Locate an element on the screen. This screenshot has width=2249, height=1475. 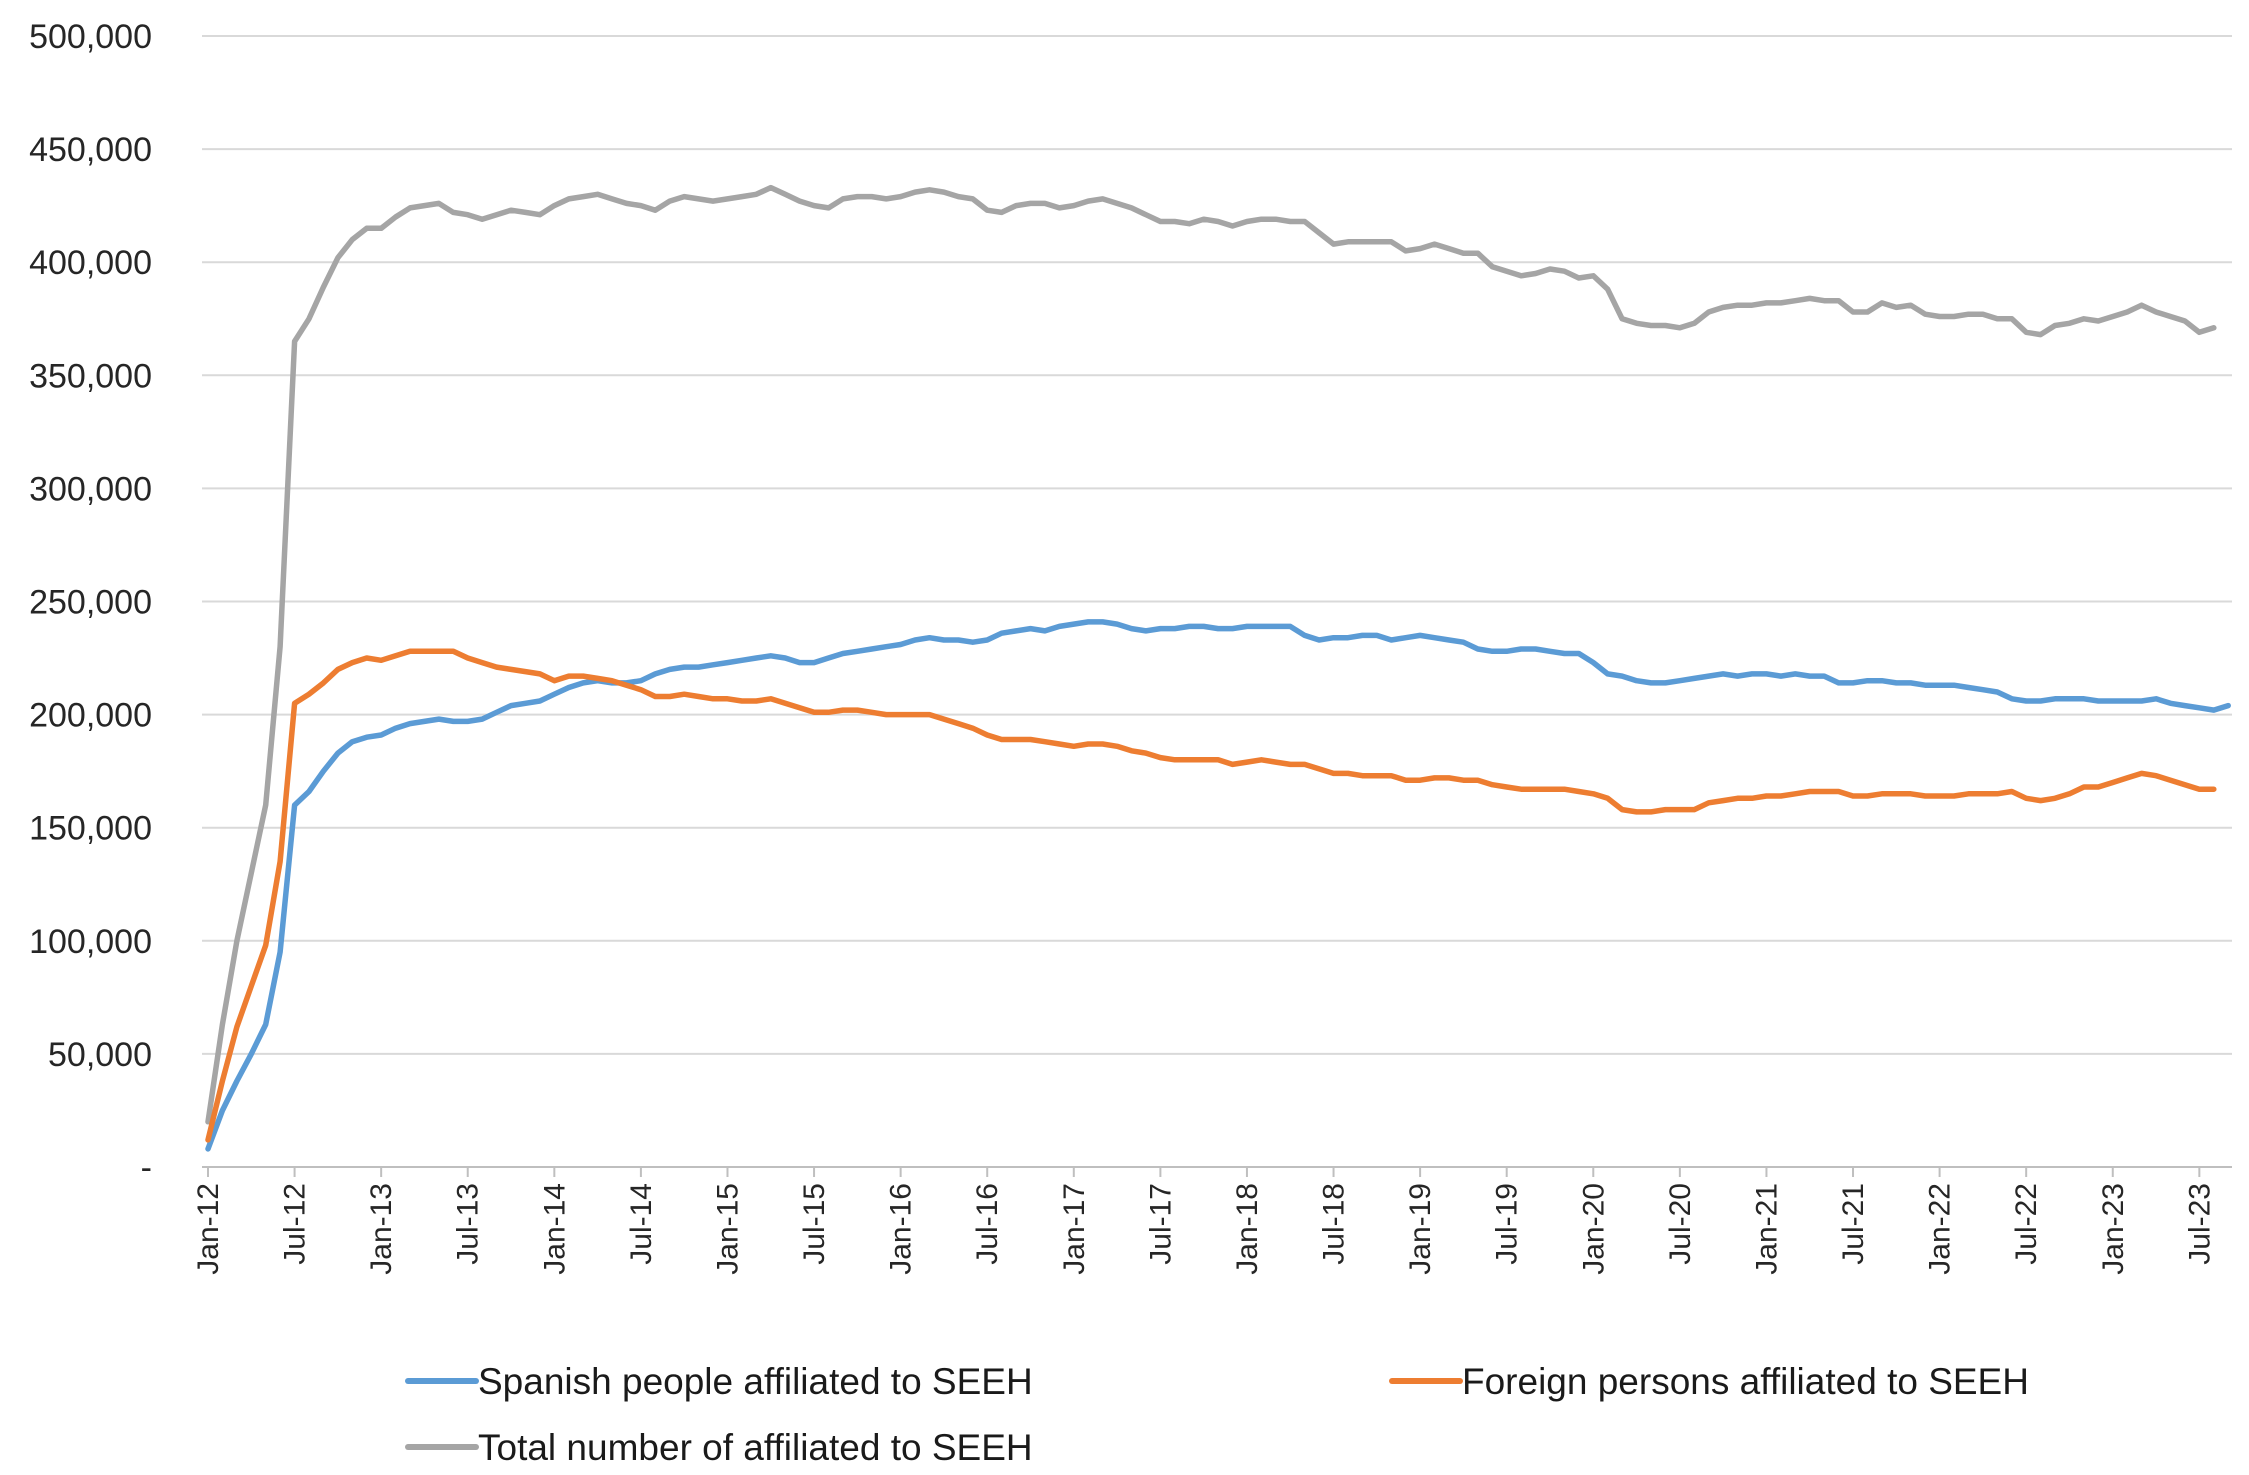
x-tick-label: Jul-13 is located at coordinates (468, 1224).